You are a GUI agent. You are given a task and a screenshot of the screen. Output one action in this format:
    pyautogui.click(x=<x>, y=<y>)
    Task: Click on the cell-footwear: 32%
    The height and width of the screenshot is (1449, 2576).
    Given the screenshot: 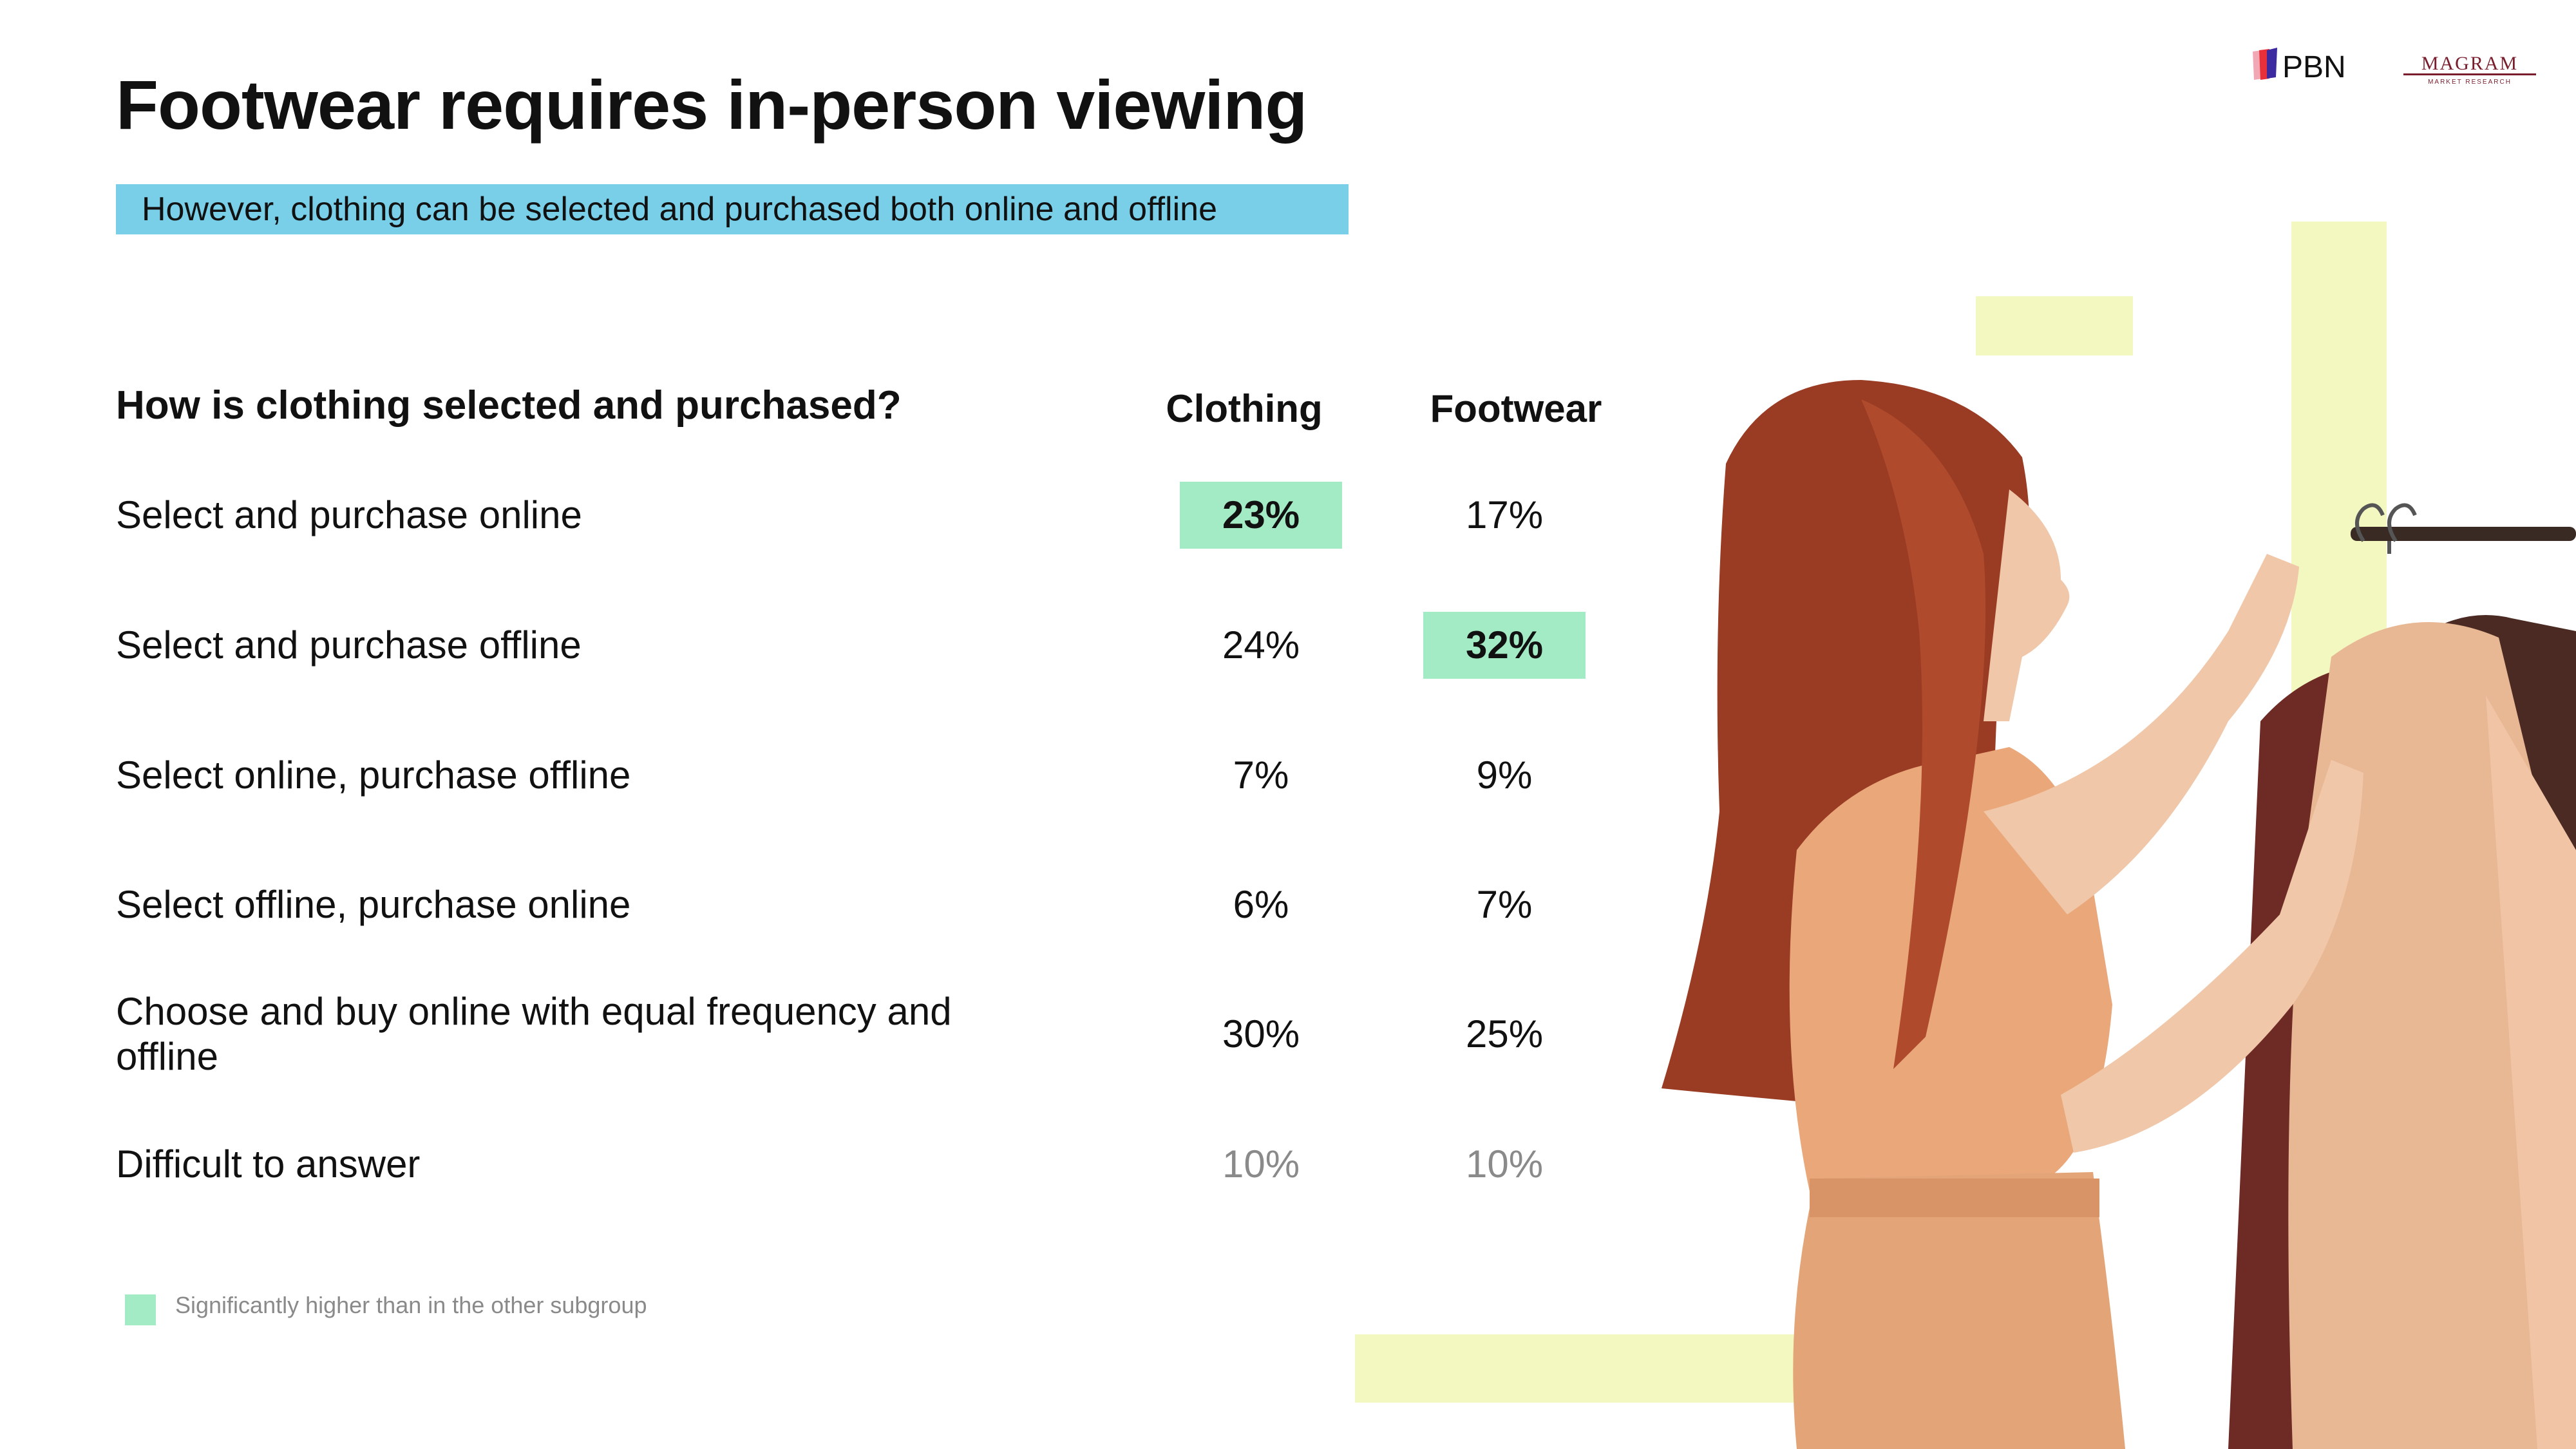 What is the action you would take?
    pyautogui.click(x=1504, y=645)
    